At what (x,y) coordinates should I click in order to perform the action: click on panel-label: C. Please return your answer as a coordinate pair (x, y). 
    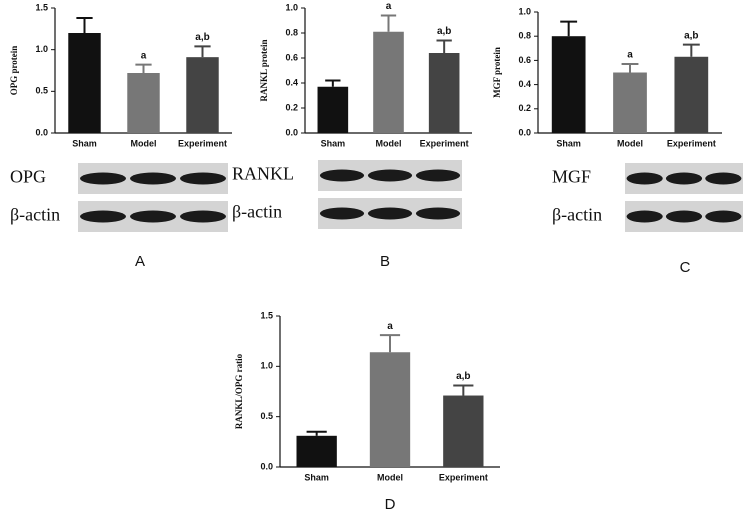
    Looking at the image, I should click on (685, 267).